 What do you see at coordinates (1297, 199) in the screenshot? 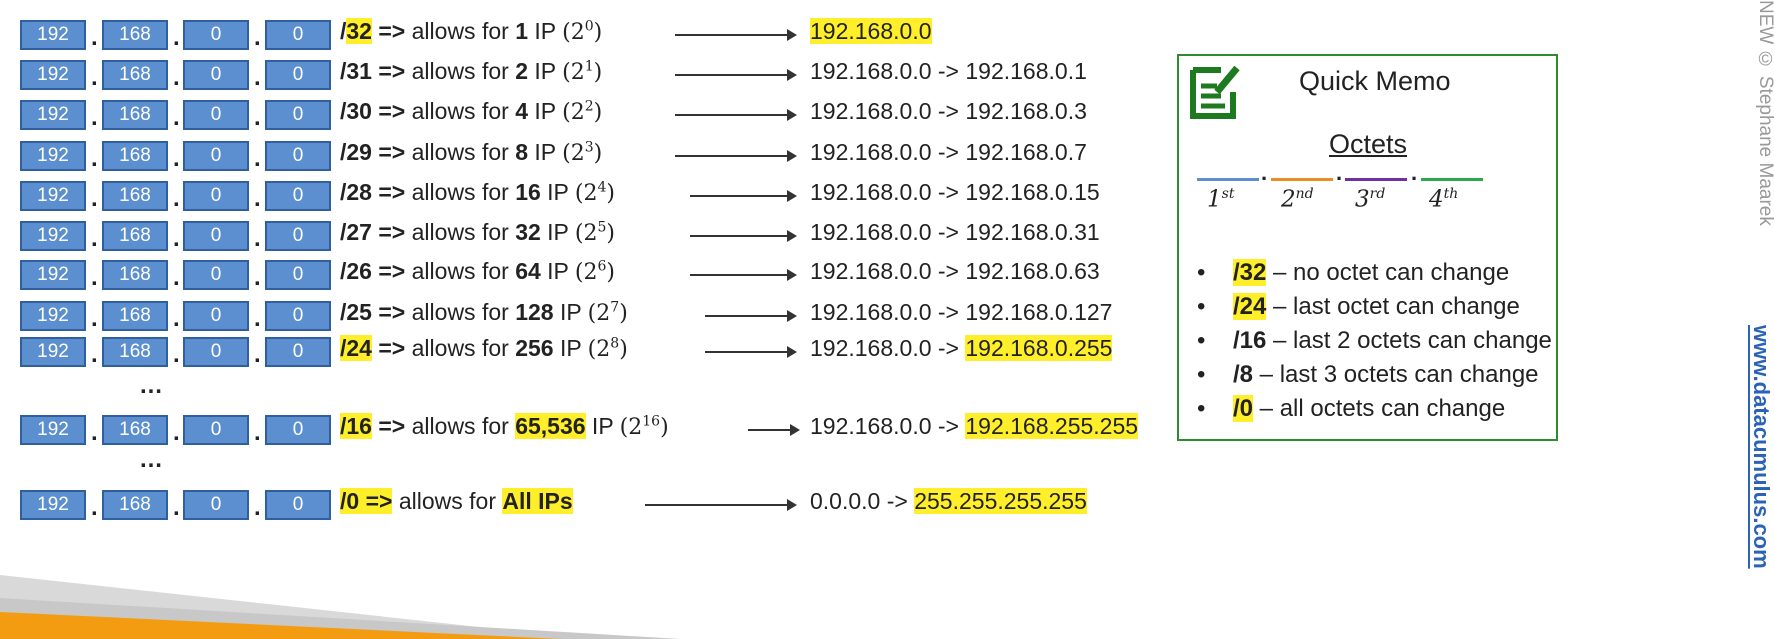
I see `octet-label-2: 2nd` at bounding box center [1297, 199].